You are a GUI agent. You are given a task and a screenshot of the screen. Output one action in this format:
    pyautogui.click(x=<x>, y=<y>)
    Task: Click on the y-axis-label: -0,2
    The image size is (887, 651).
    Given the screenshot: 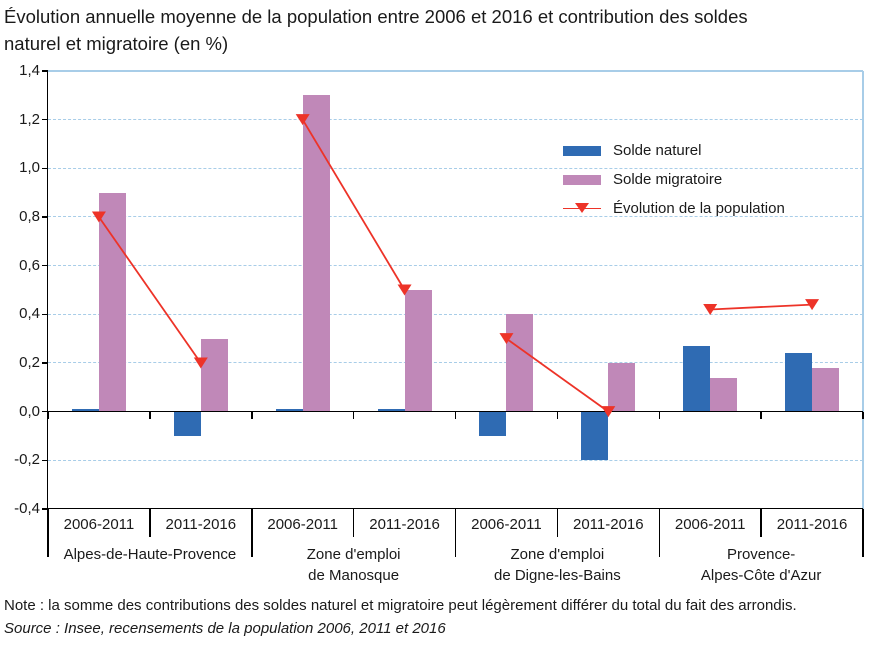 What is the action you would take?
    pyautogui.click(x=27, y=460)
    